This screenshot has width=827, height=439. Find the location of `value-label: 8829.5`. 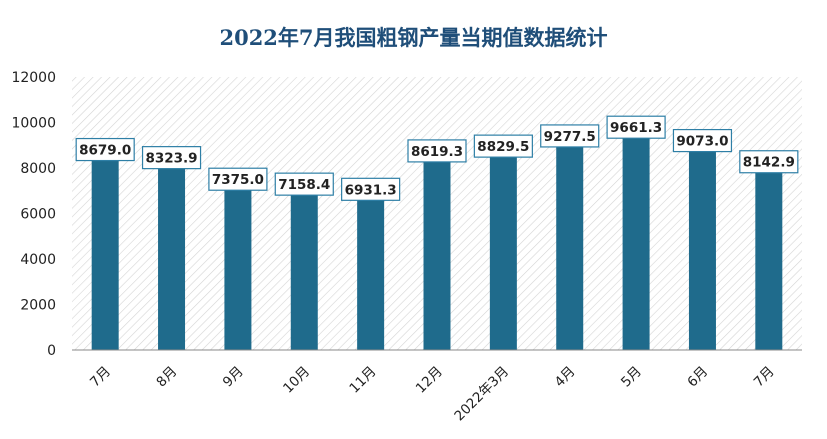

value-label: 8829.5 is located at coordinates (503, 147).